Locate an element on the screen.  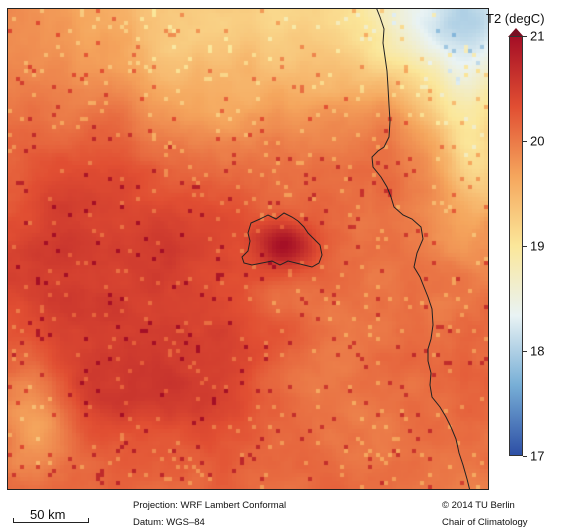
colorbar-max-arrow is located at coordinates (516, 32).